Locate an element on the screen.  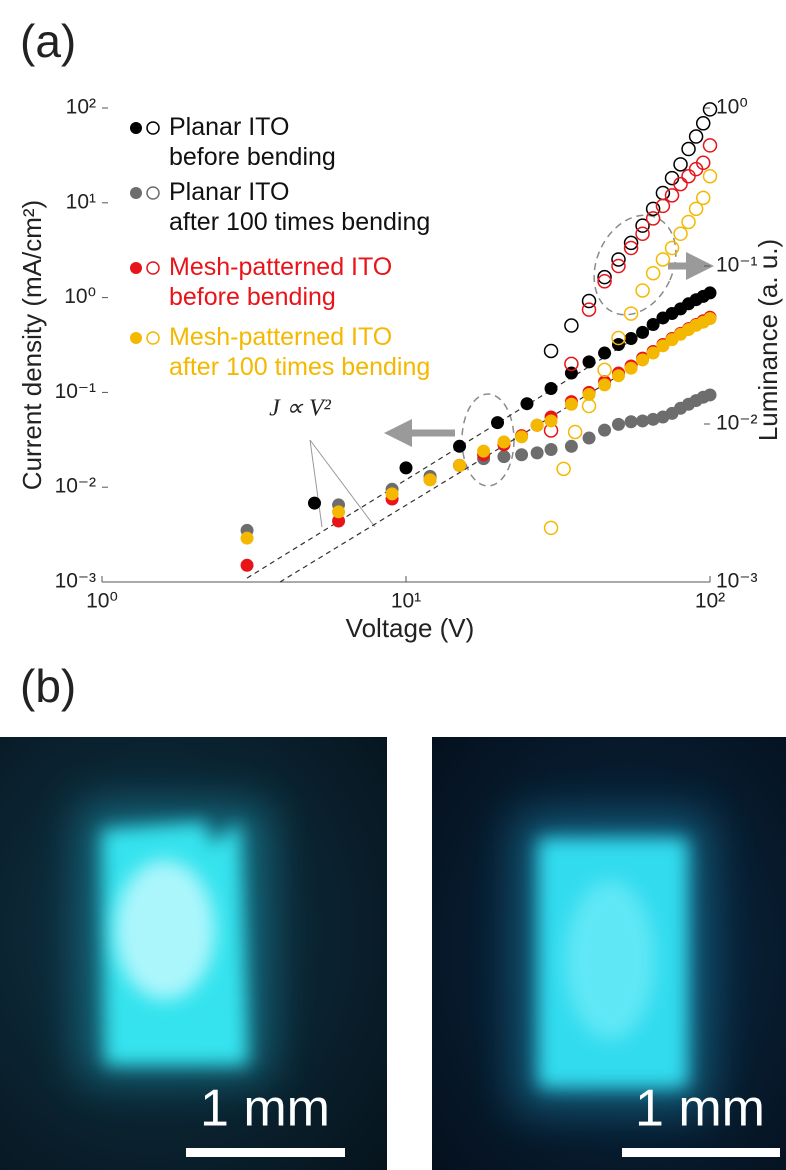
legend-label: Mesh-patterned ITO before bending is located at coordinates (280, 282).